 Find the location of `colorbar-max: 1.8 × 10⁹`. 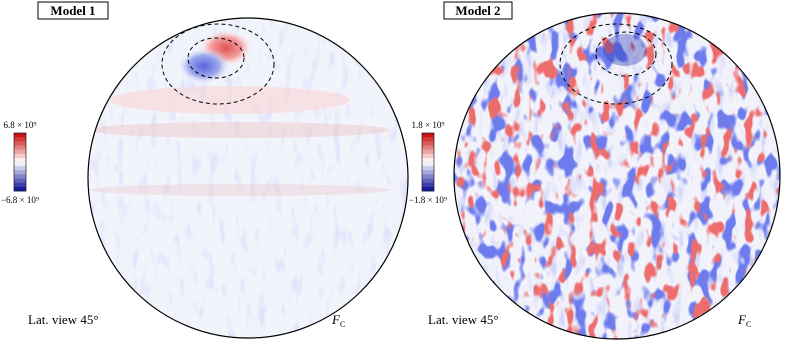

colorbar-max: 1.8 × 10⁹ is located at coordinates (428, 125).